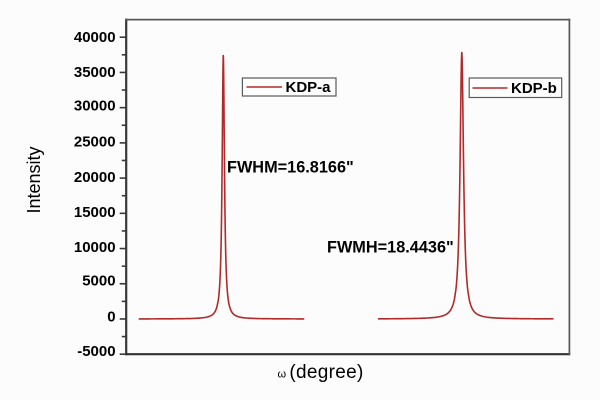 The height and width of the screenshot is (400, 600). I want to click on svg-text: 25000, so click(95, 141).